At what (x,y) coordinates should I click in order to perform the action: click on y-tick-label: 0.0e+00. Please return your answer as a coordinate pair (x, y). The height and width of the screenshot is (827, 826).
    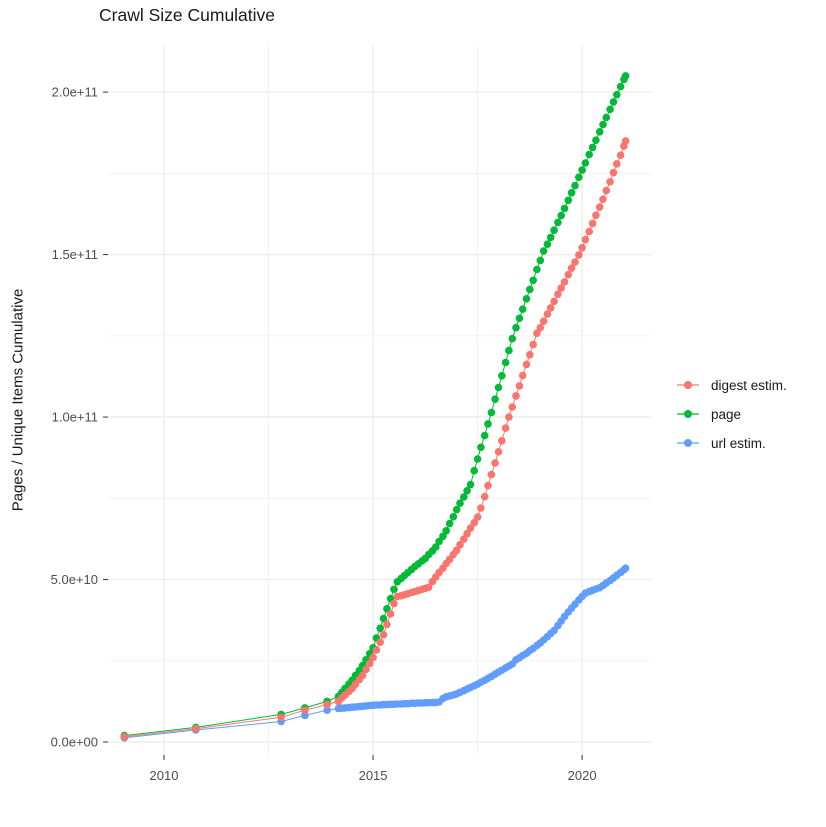
    Looking at the image, I should click on (74, 742).